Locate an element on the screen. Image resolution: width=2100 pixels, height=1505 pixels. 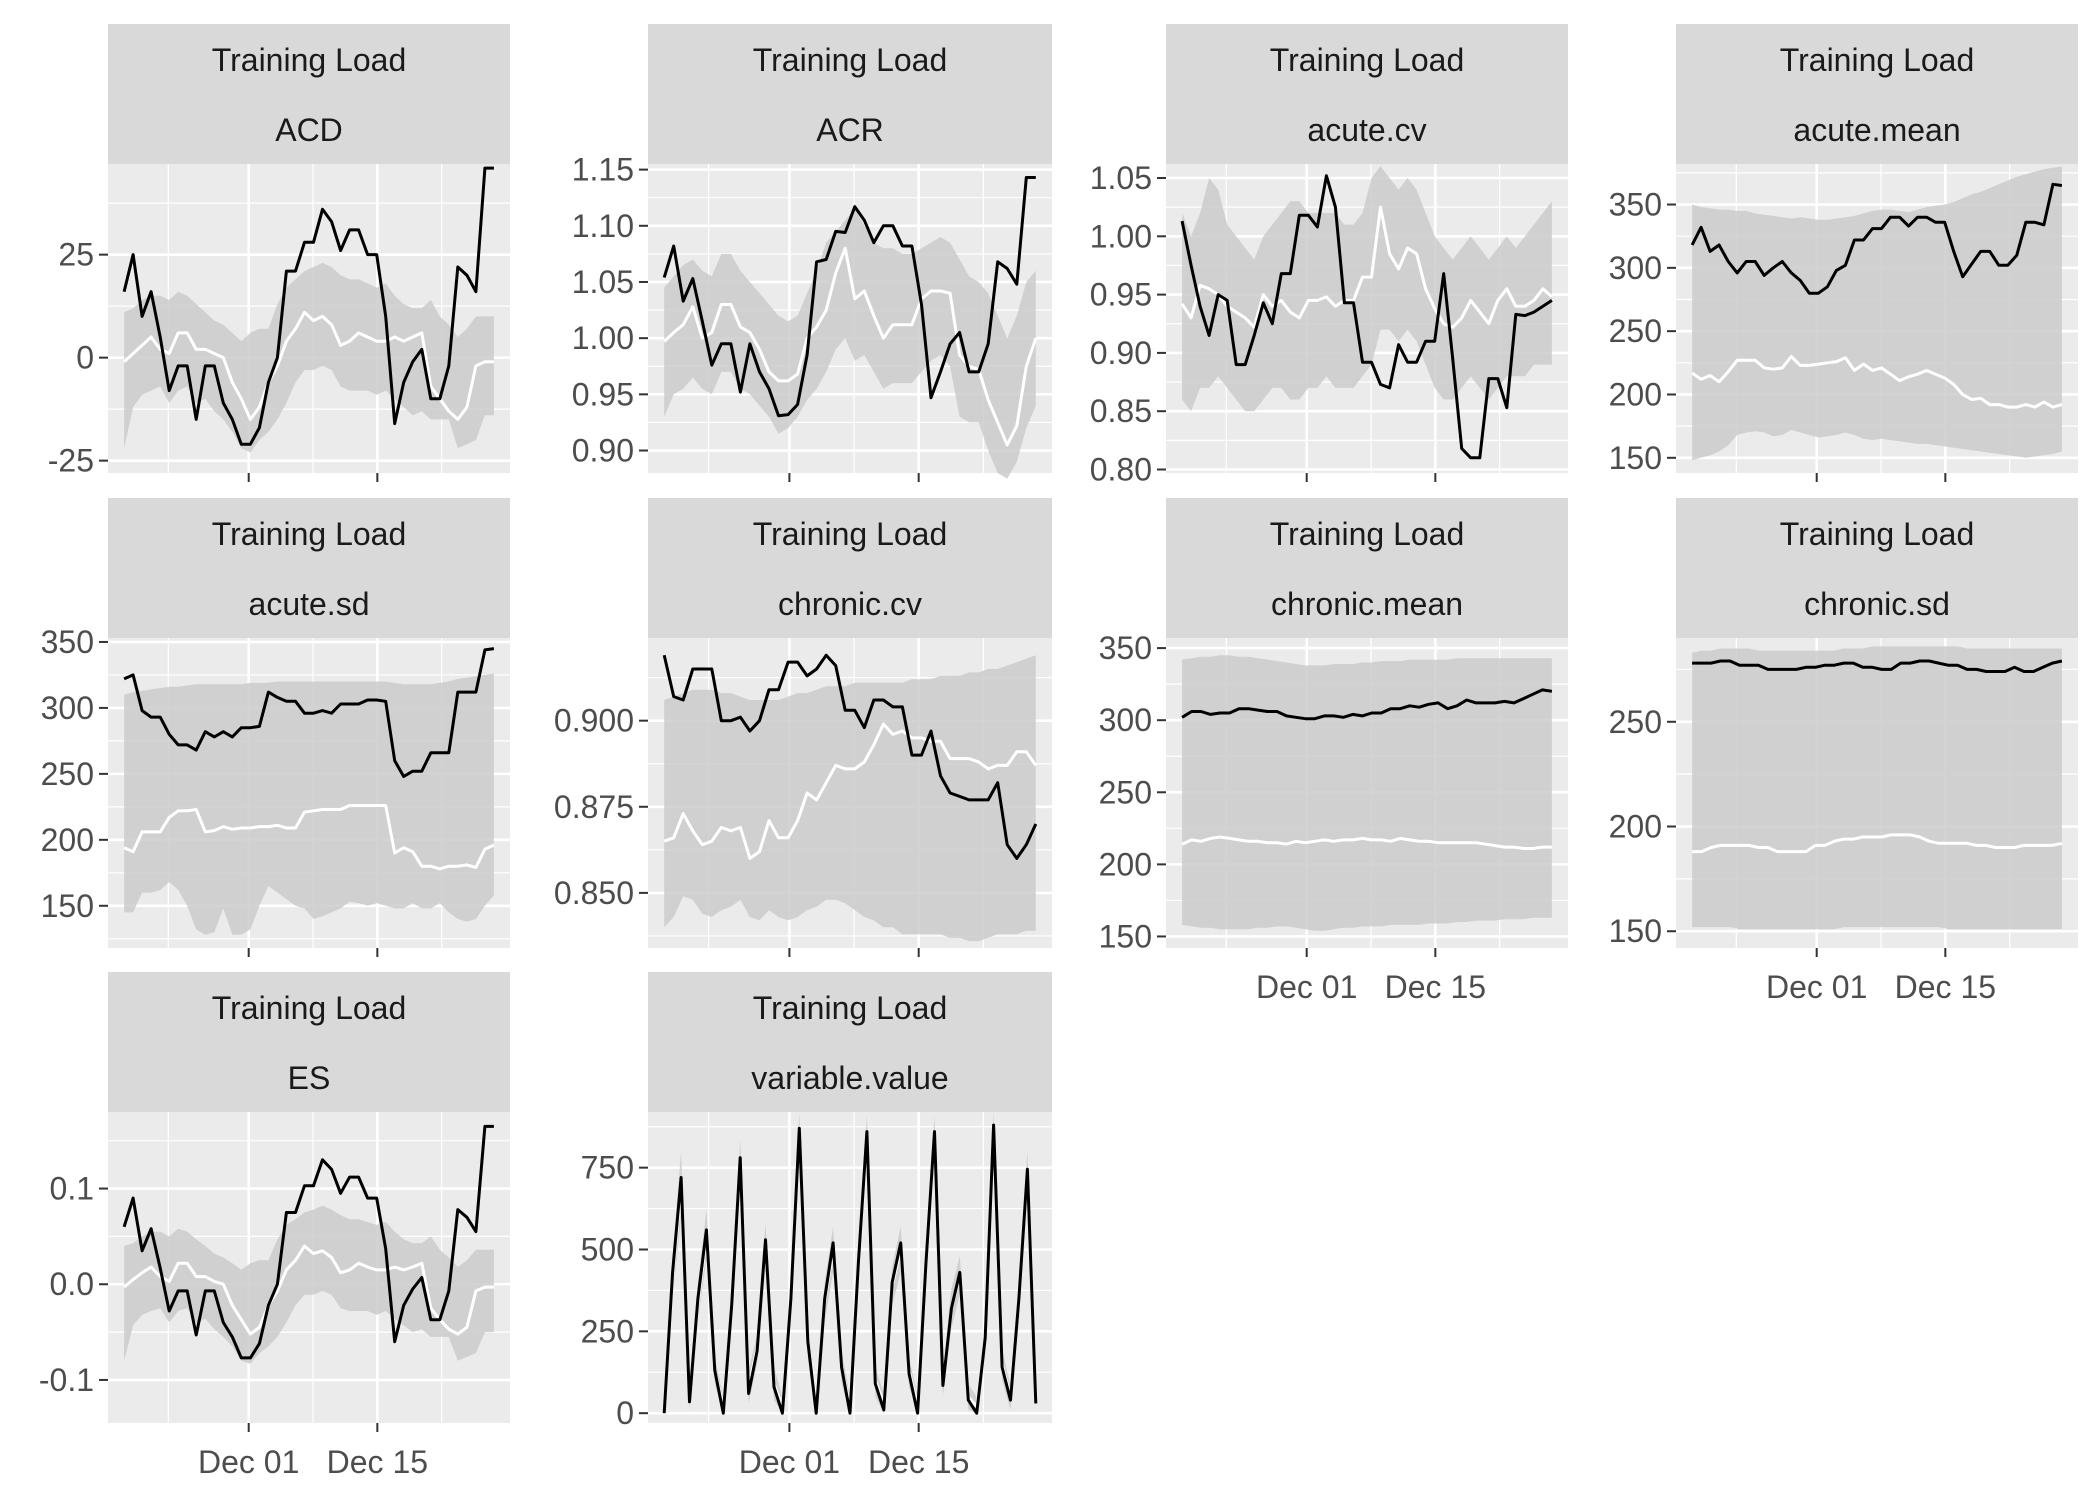
facet-variable-label: chronic.cv is located at coordinates (850, 604).